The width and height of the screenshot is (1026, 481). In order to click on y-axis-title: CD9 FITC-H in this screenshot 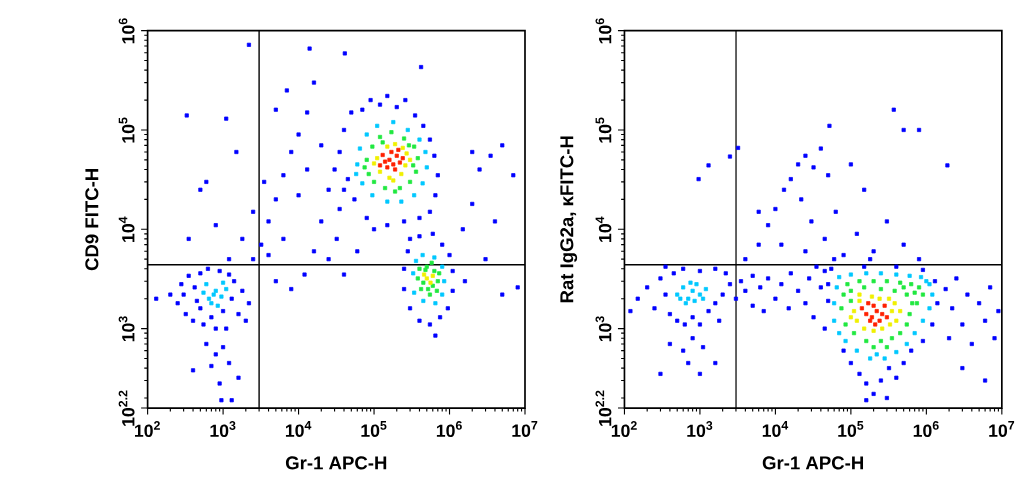, I will do `click(92, 220)`.